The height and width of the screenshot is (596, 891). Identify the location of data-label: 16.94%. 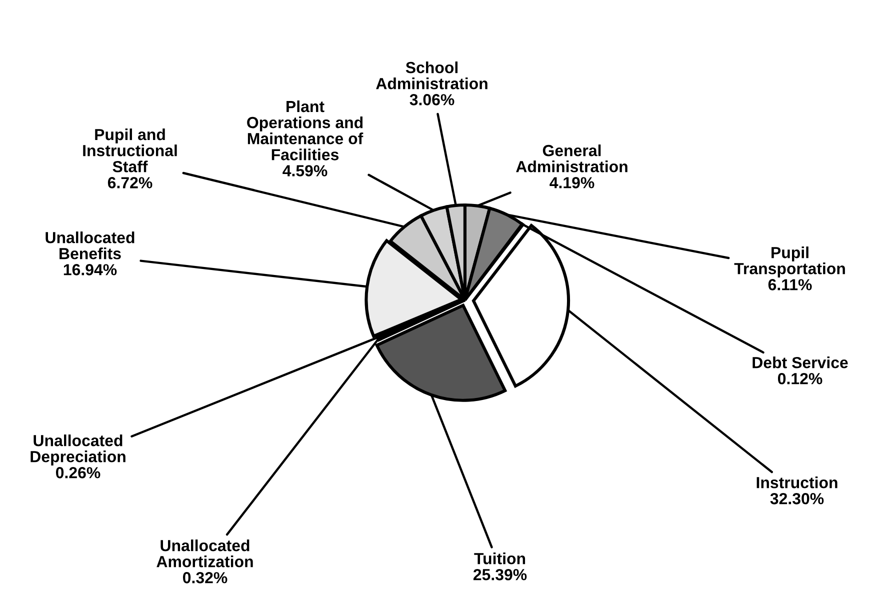
(90, 270).